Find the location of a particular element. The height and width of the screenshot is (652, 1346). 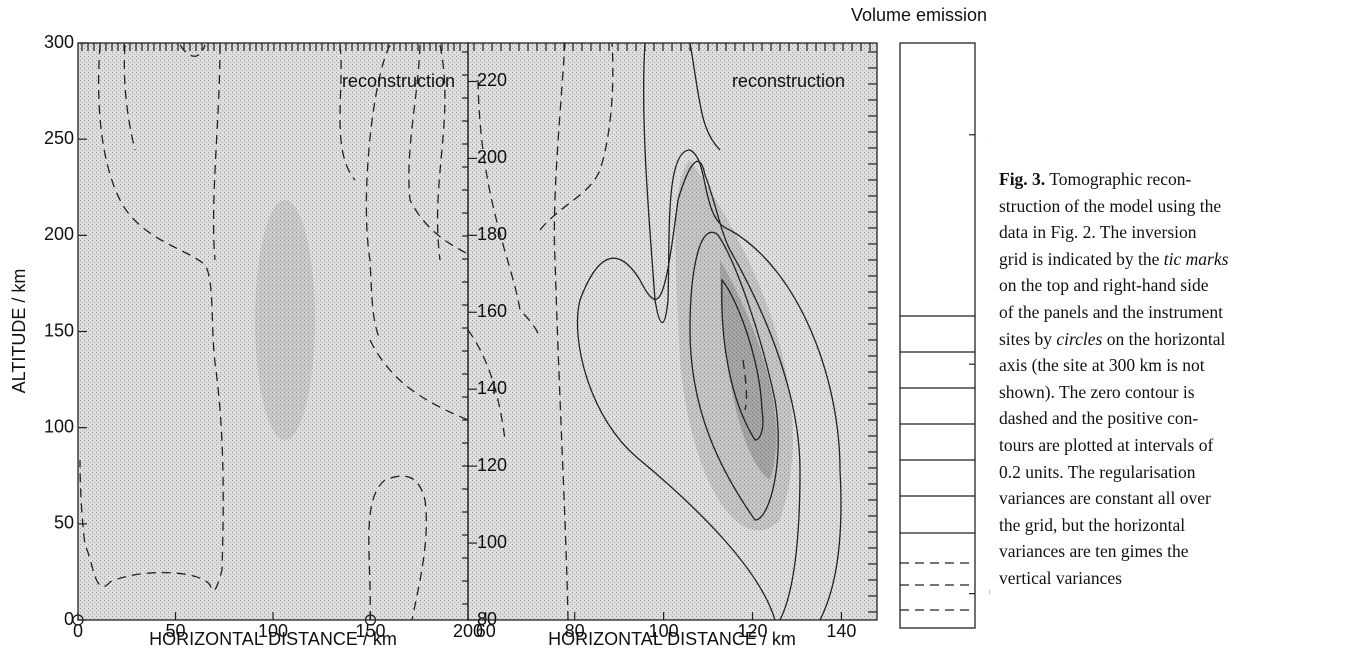

caption-text: struction of the model using the is located at coordinates (1110, 205).